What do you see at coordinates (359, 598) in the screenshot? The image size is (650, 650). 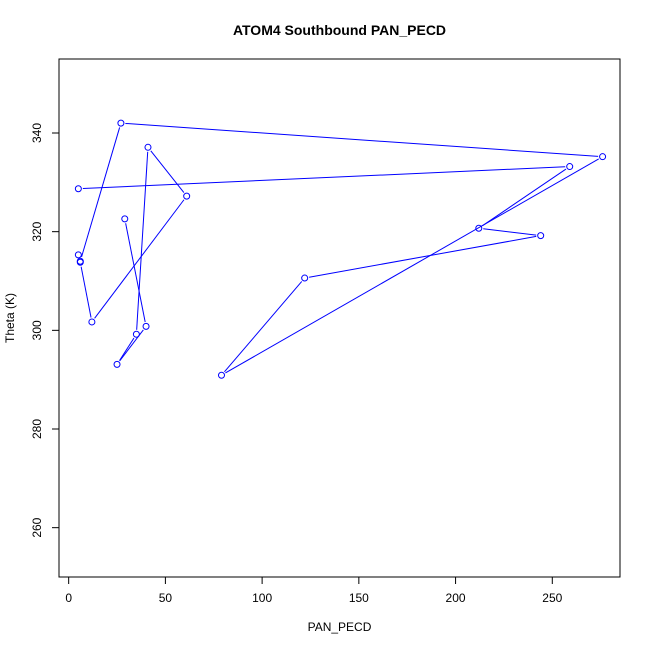 I see `x-tick-label: 150` at bounding box center [359, 598].